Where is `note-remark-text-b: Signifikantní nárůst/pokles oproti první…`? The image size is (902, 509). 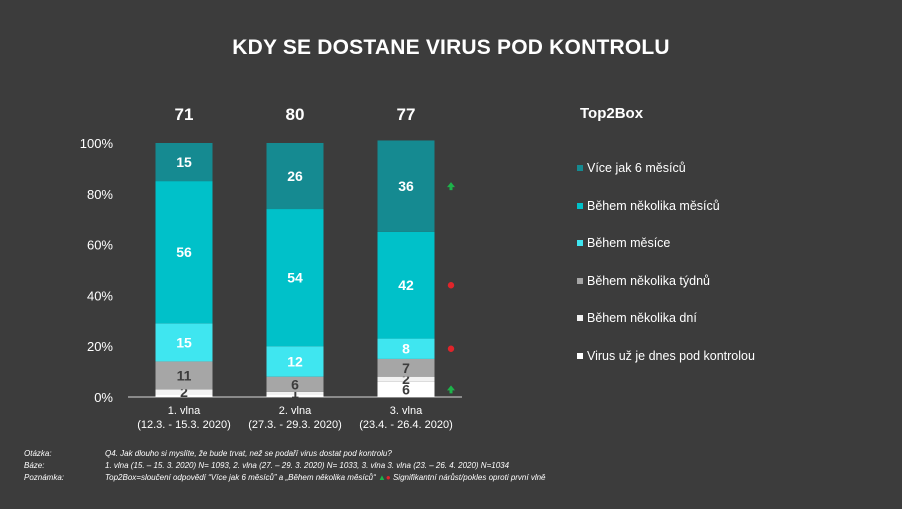 note-remark-text-b: Signifikantní nárůst/pokles oproti první… is located at coordinates (469, 477).